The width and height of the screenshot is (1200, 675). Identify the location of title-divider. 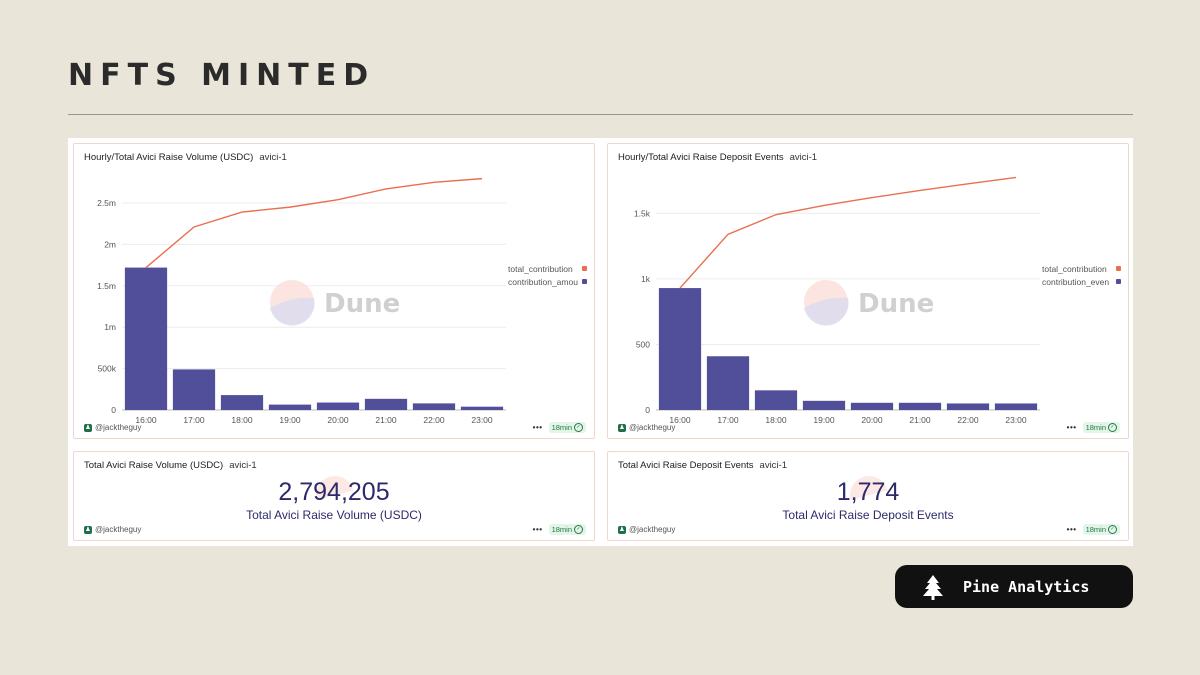
(600, 114).